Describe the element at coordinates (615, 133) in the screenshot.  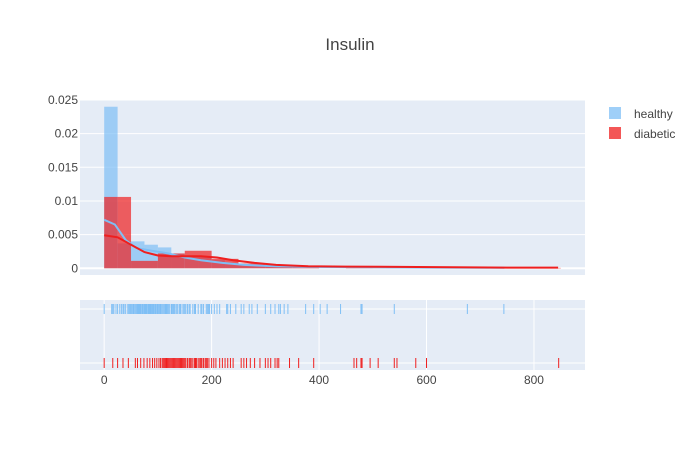
I see `legend-swatch-diabetic` at that location.